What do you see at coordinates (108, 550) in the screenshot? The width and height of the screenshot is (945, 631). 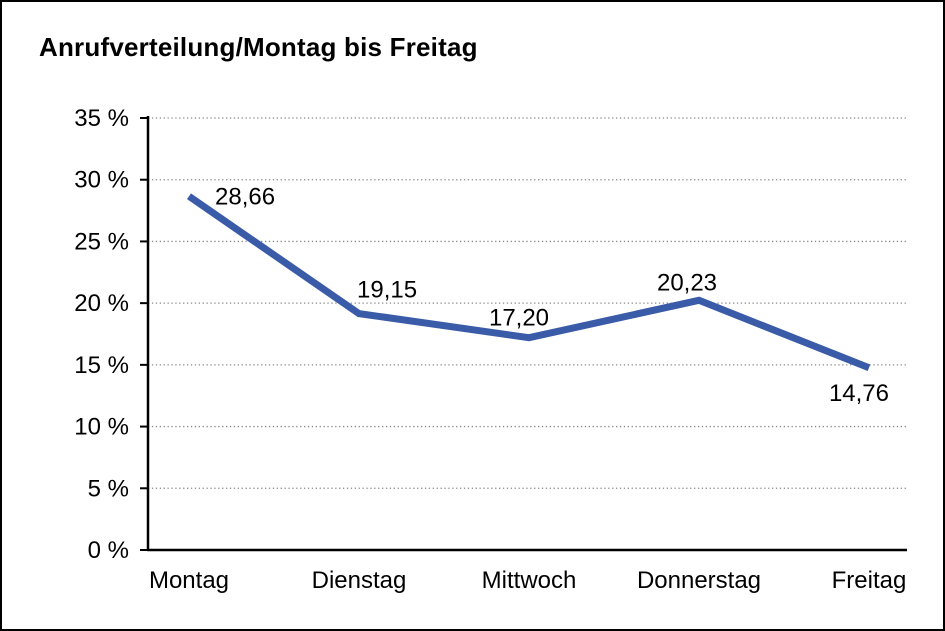 I see `y-tick-label: 0 %` at bounding box center [108, 550].